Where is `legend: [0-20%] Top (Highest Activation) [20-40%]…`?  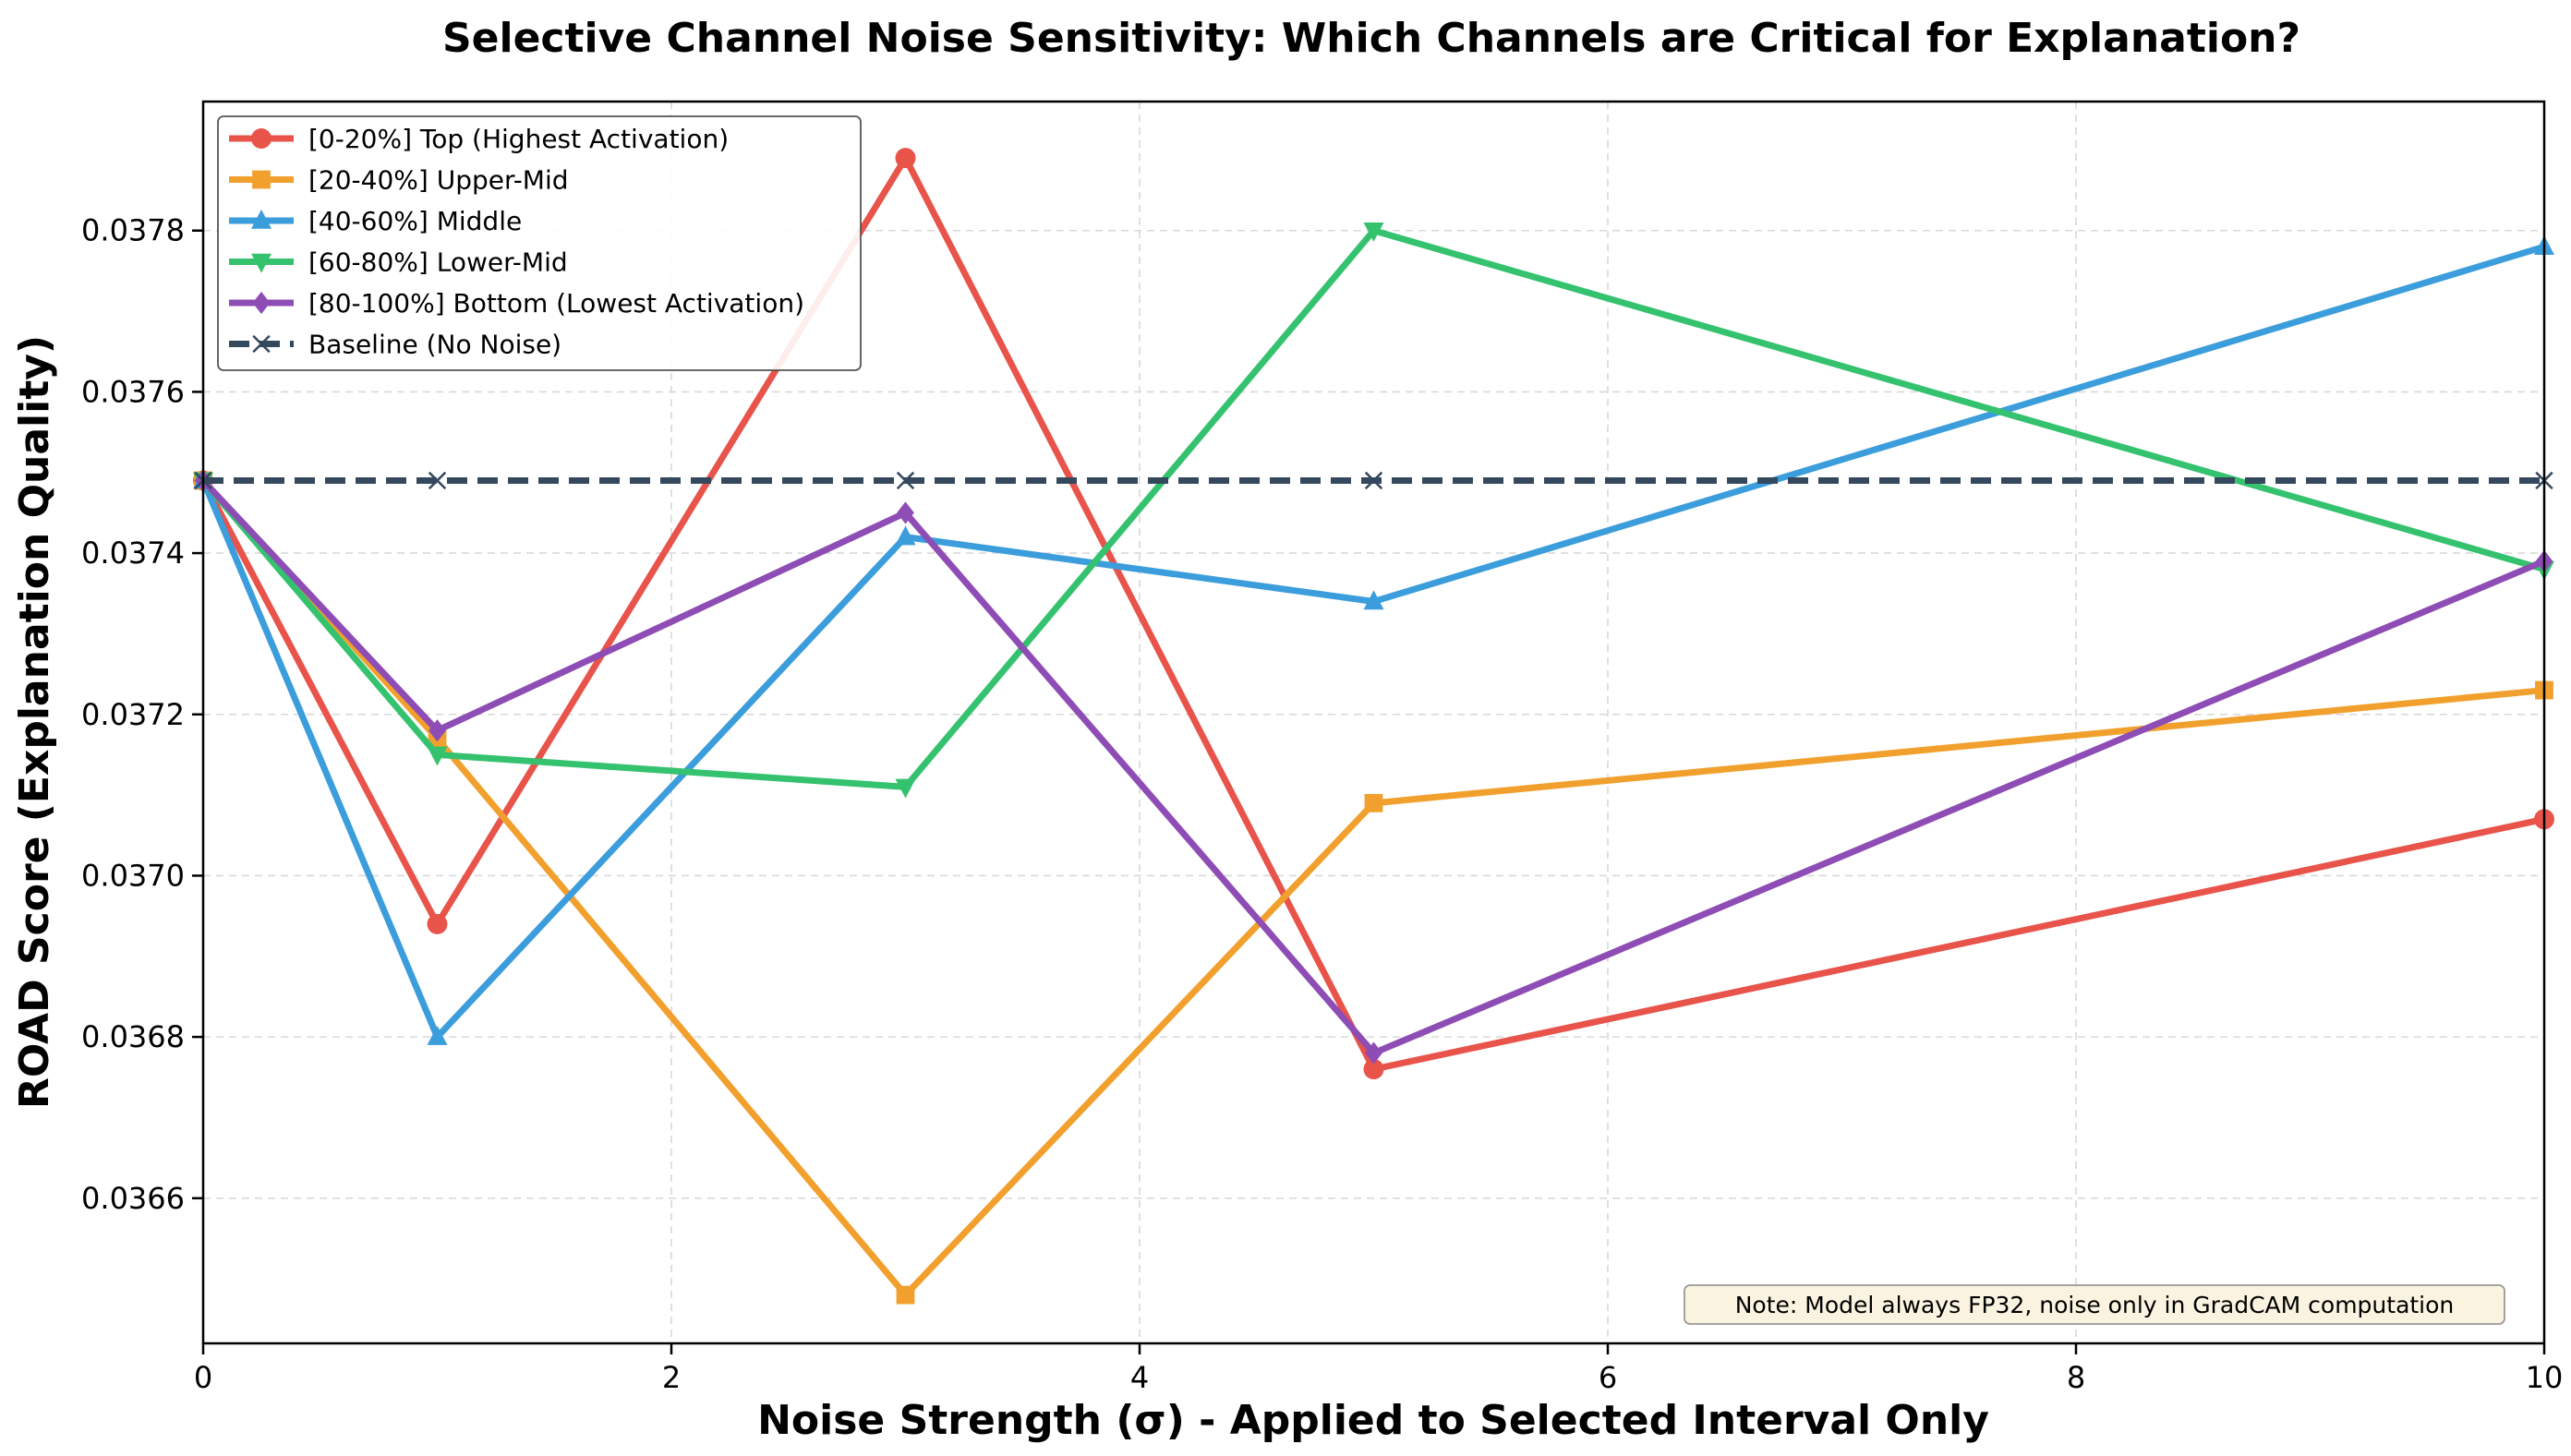
legend: [0-20%] Top (Highest Activation) [20-40%]… is located at coordinates (539, 243).